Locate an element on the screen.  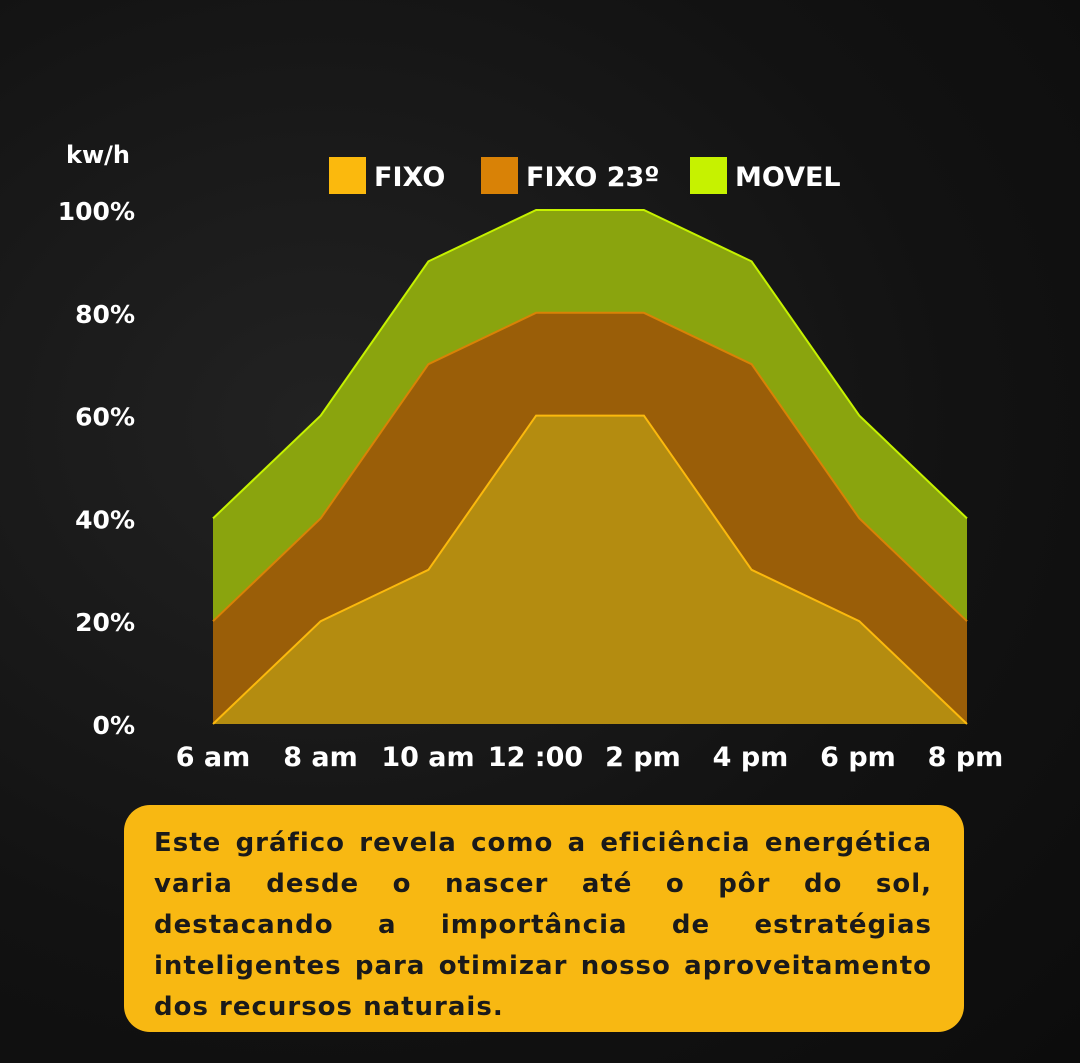
x-tick-label: 6 am is located at coordinates (213, 757).